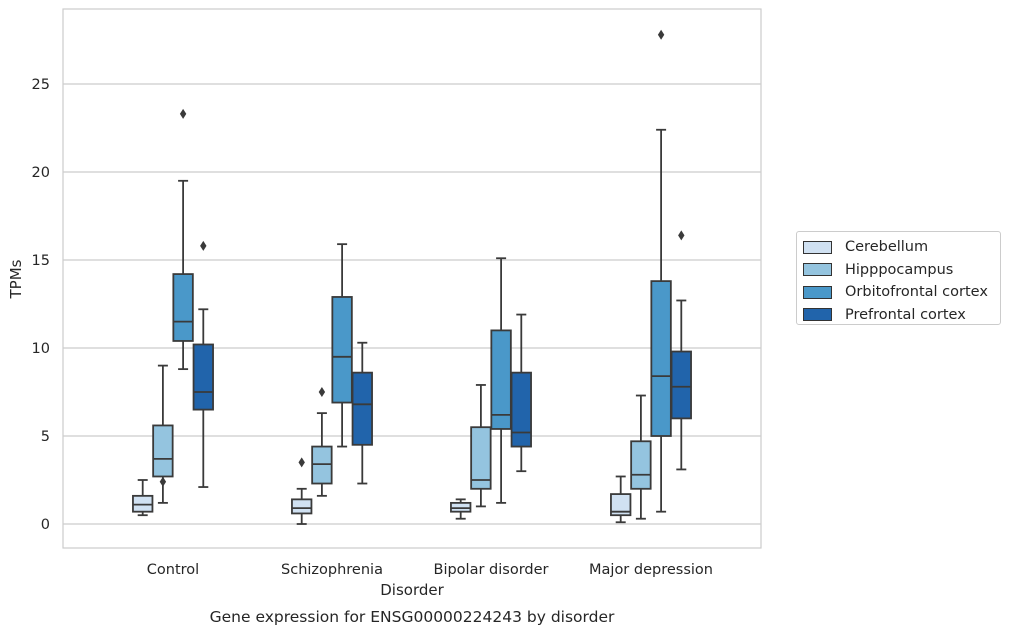  Describe the element at coordinates (491, 570) in the screenshot. I see `x-tick-label: Bipolar disorder` at that location.